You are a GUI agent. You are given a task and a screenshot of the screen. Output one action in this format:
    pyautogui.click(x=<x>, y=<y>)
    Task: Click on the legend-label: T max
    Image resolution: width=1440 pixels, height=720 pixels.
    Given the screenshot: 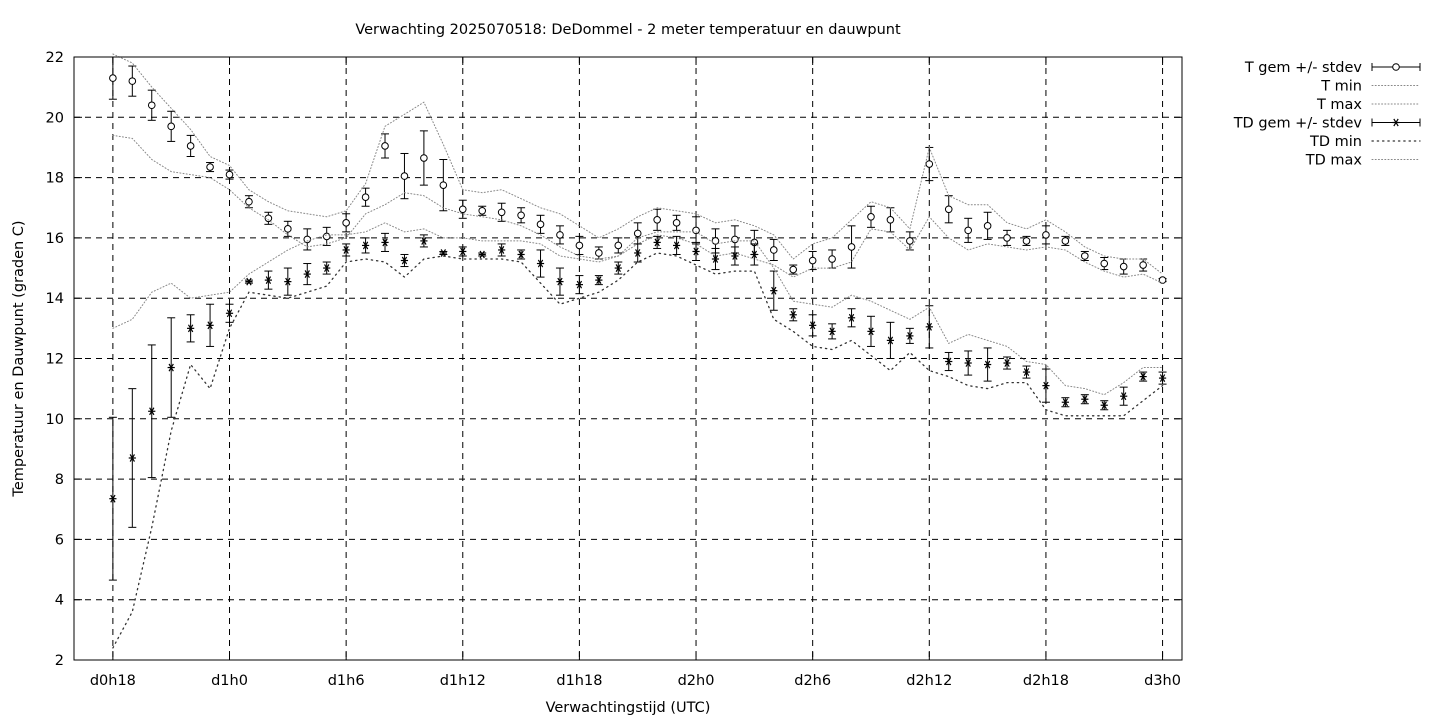 What is the action you would take?
    pyautogui.click(x=1339, y=105)
    